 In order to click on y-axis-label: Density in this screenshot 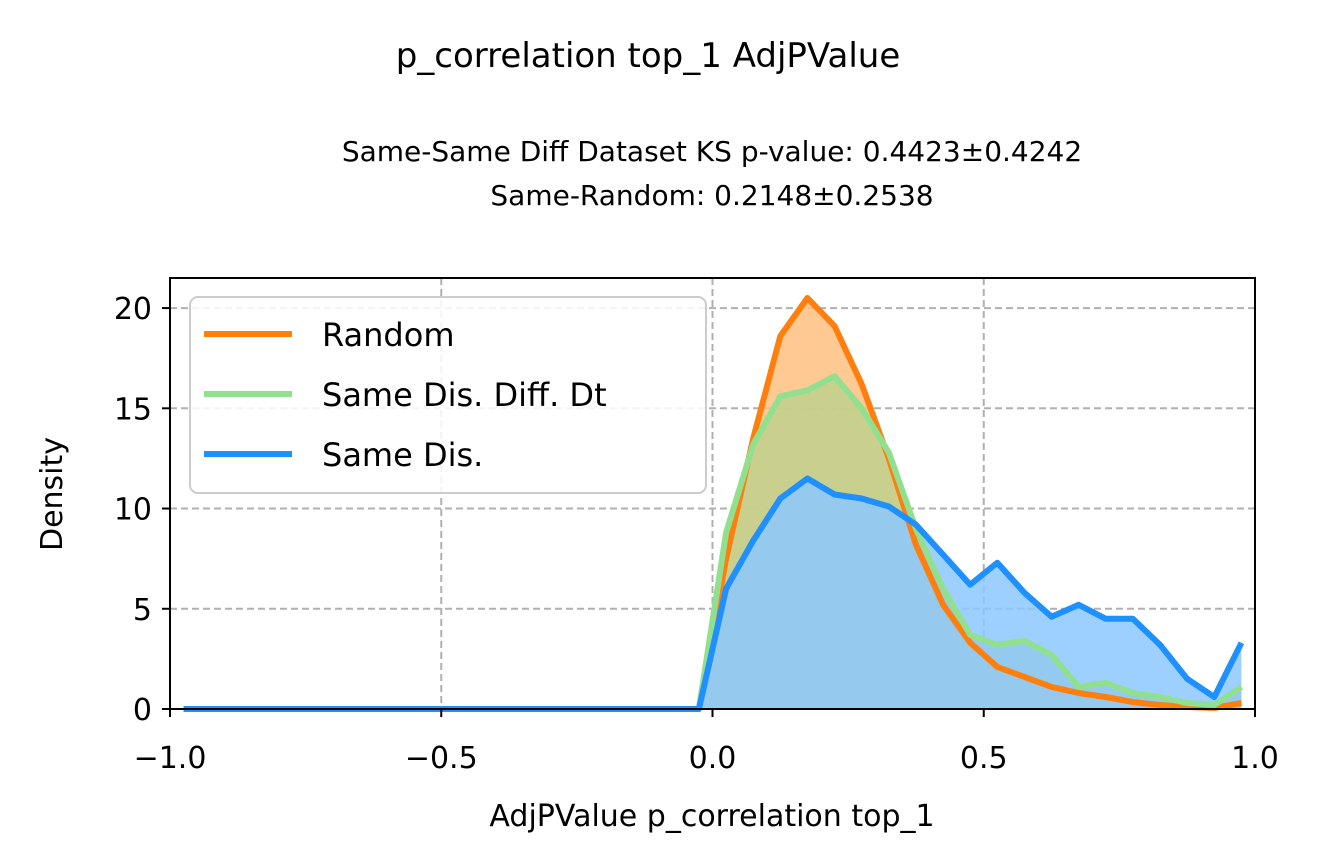, I will do `click(52, 494)`.